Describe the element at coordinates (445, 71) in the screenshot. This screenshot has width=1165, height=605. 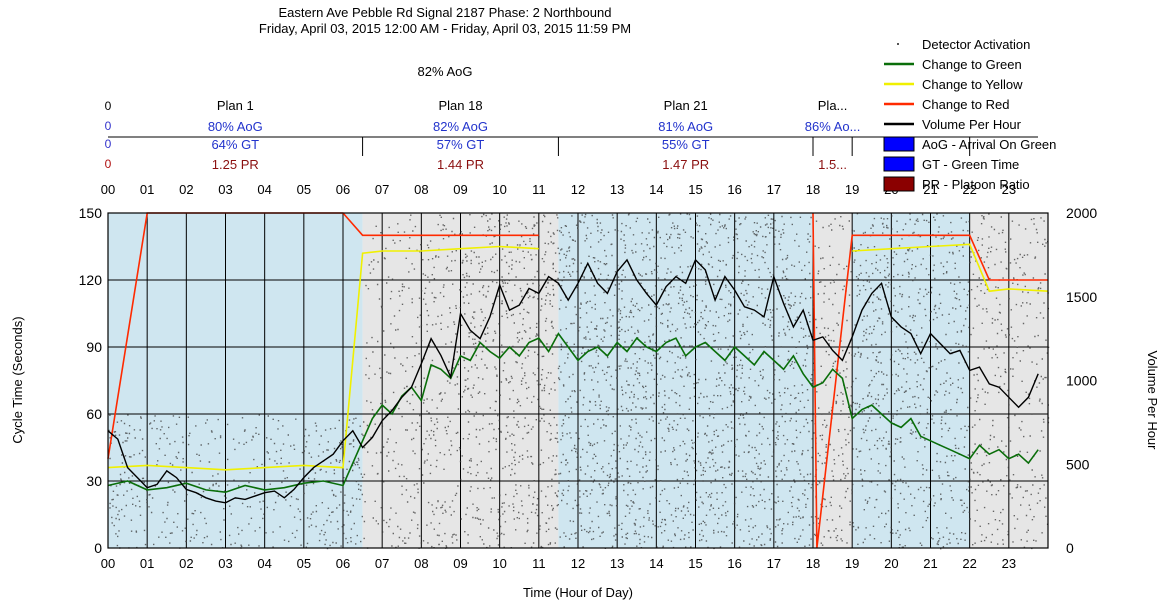
I see `overall-aog-summary: 82% AoG` at that location.